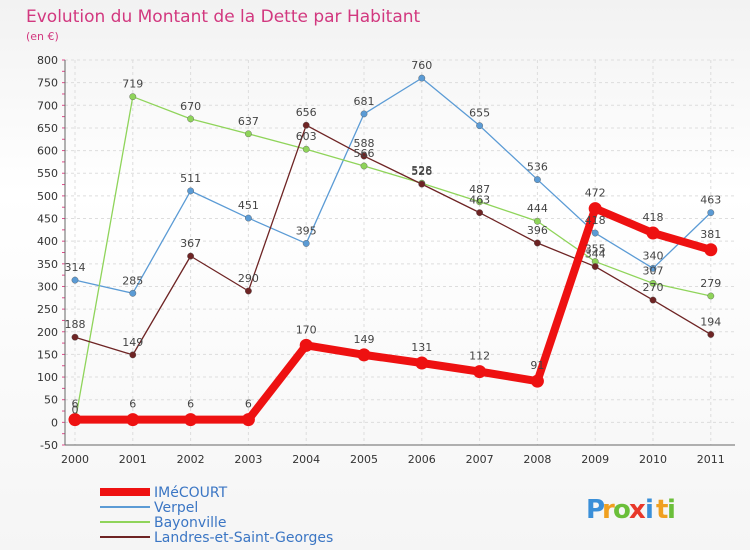  I want to click on data-label: 290, so click(248, 278).